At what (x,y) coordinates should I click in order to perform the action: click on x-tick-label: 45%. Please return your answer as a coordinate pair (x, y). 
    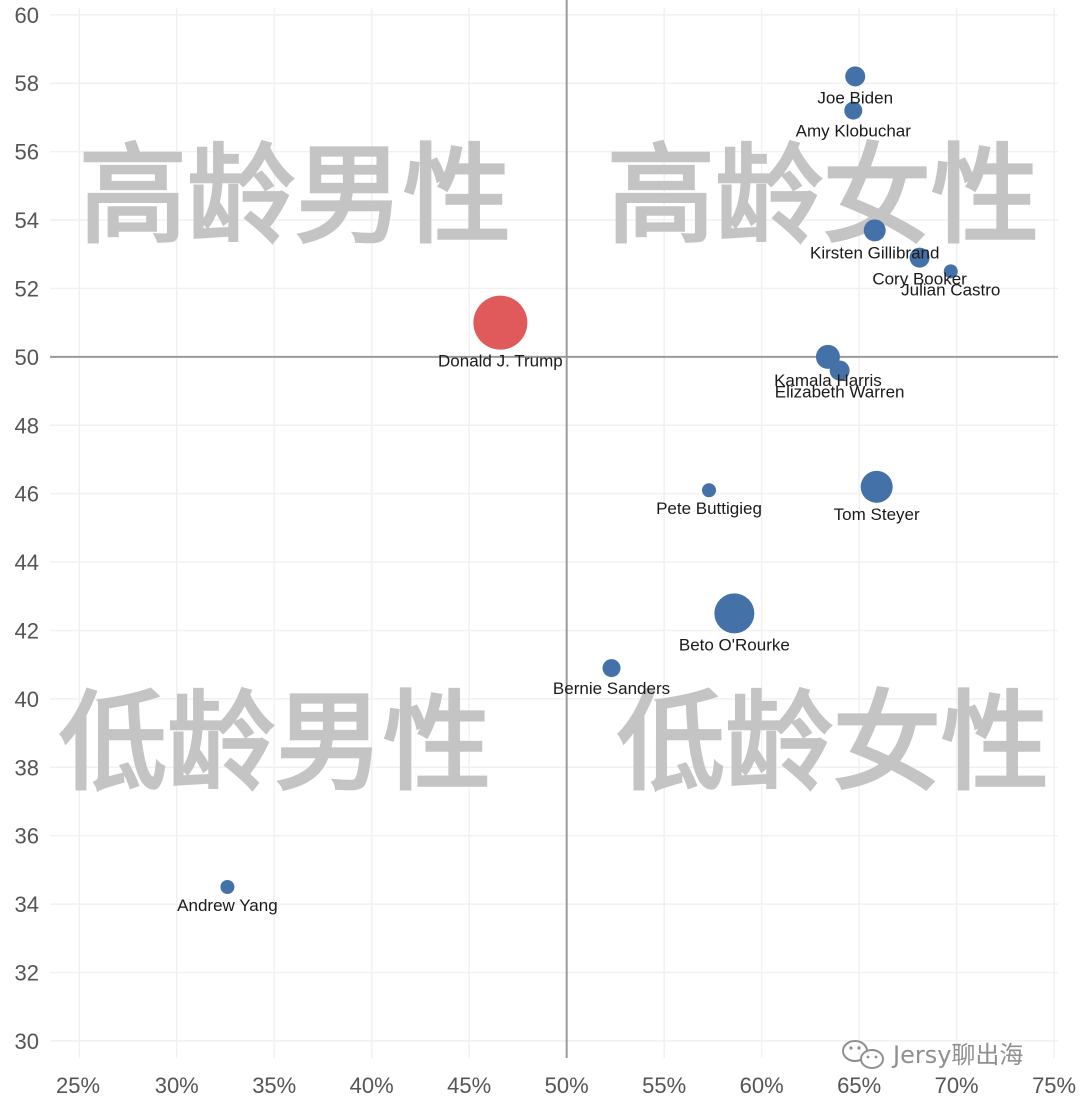
    Looking at the image, I should click on (469, 1085).